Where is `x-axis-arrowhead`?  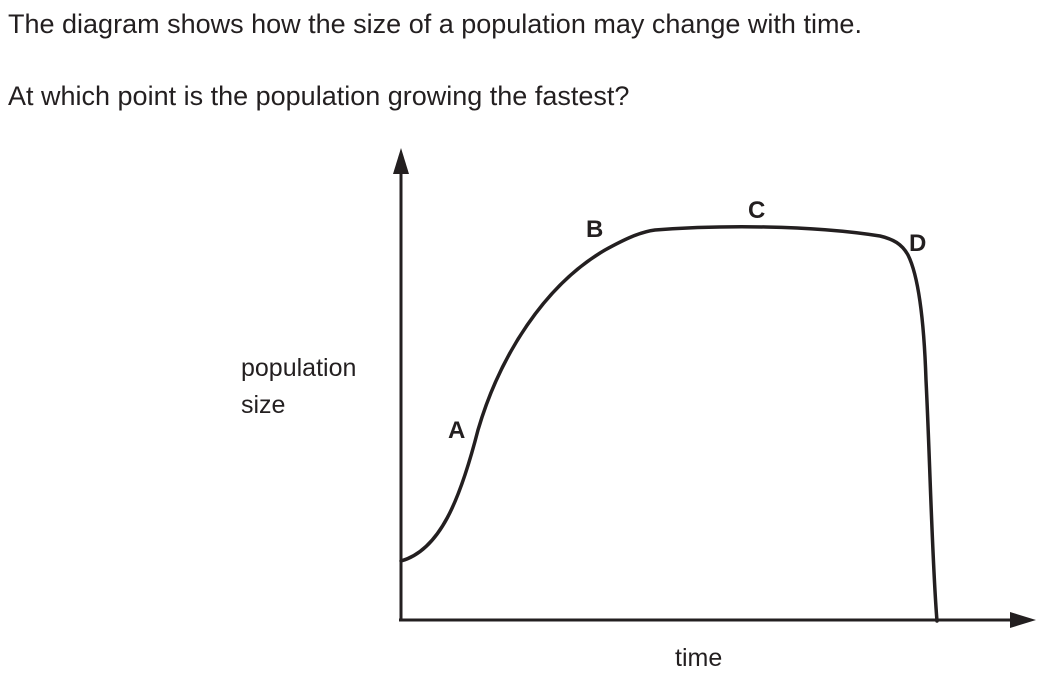
x-axis-arrowhead is located at coordinates (1023, 620).